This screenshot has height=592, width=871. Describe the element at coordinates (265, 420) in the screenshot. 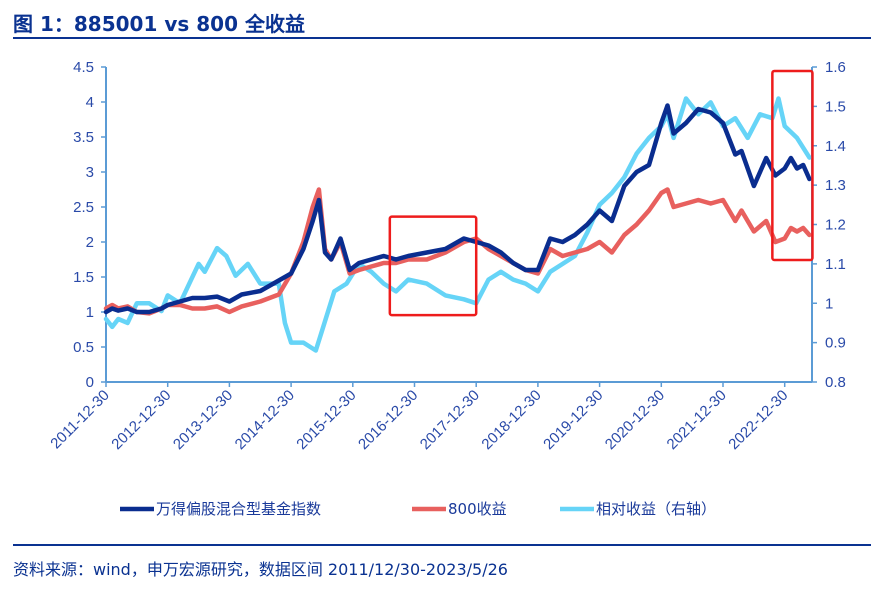

I see `x-tick-label: 2014-12-30` at that location.